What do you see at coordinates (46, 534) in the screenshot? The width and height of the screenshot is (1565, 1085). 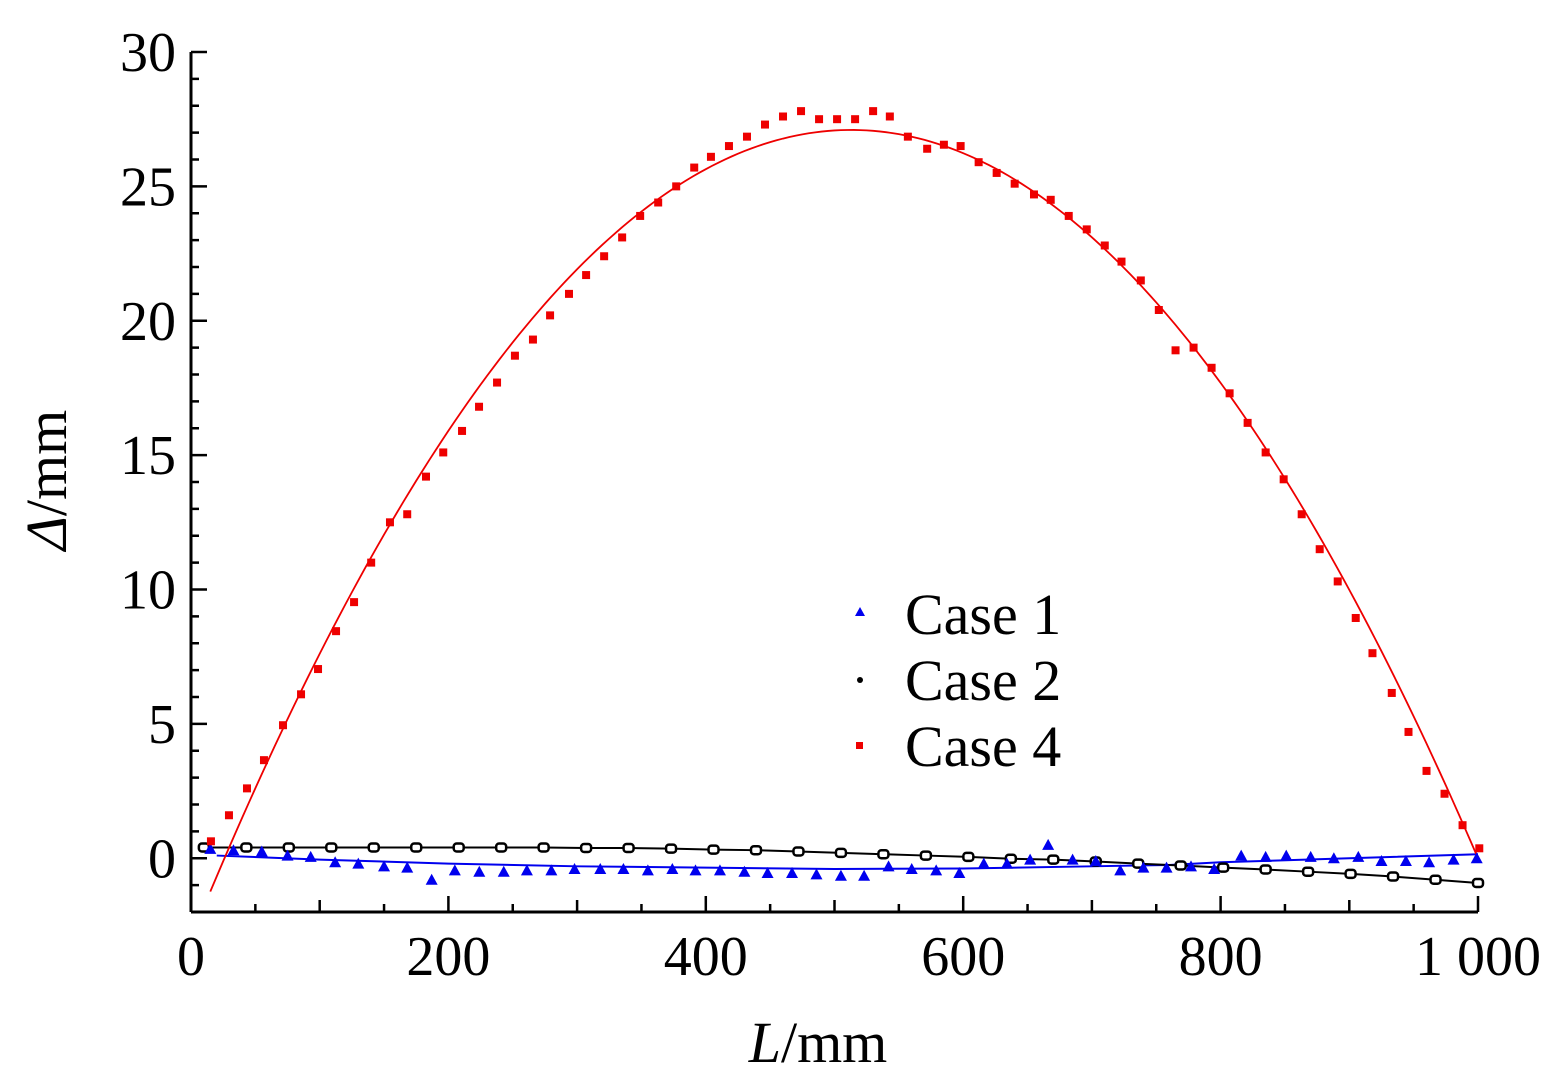 I see `y-axis-label-var: Δ` at bounding box center [46, 534].